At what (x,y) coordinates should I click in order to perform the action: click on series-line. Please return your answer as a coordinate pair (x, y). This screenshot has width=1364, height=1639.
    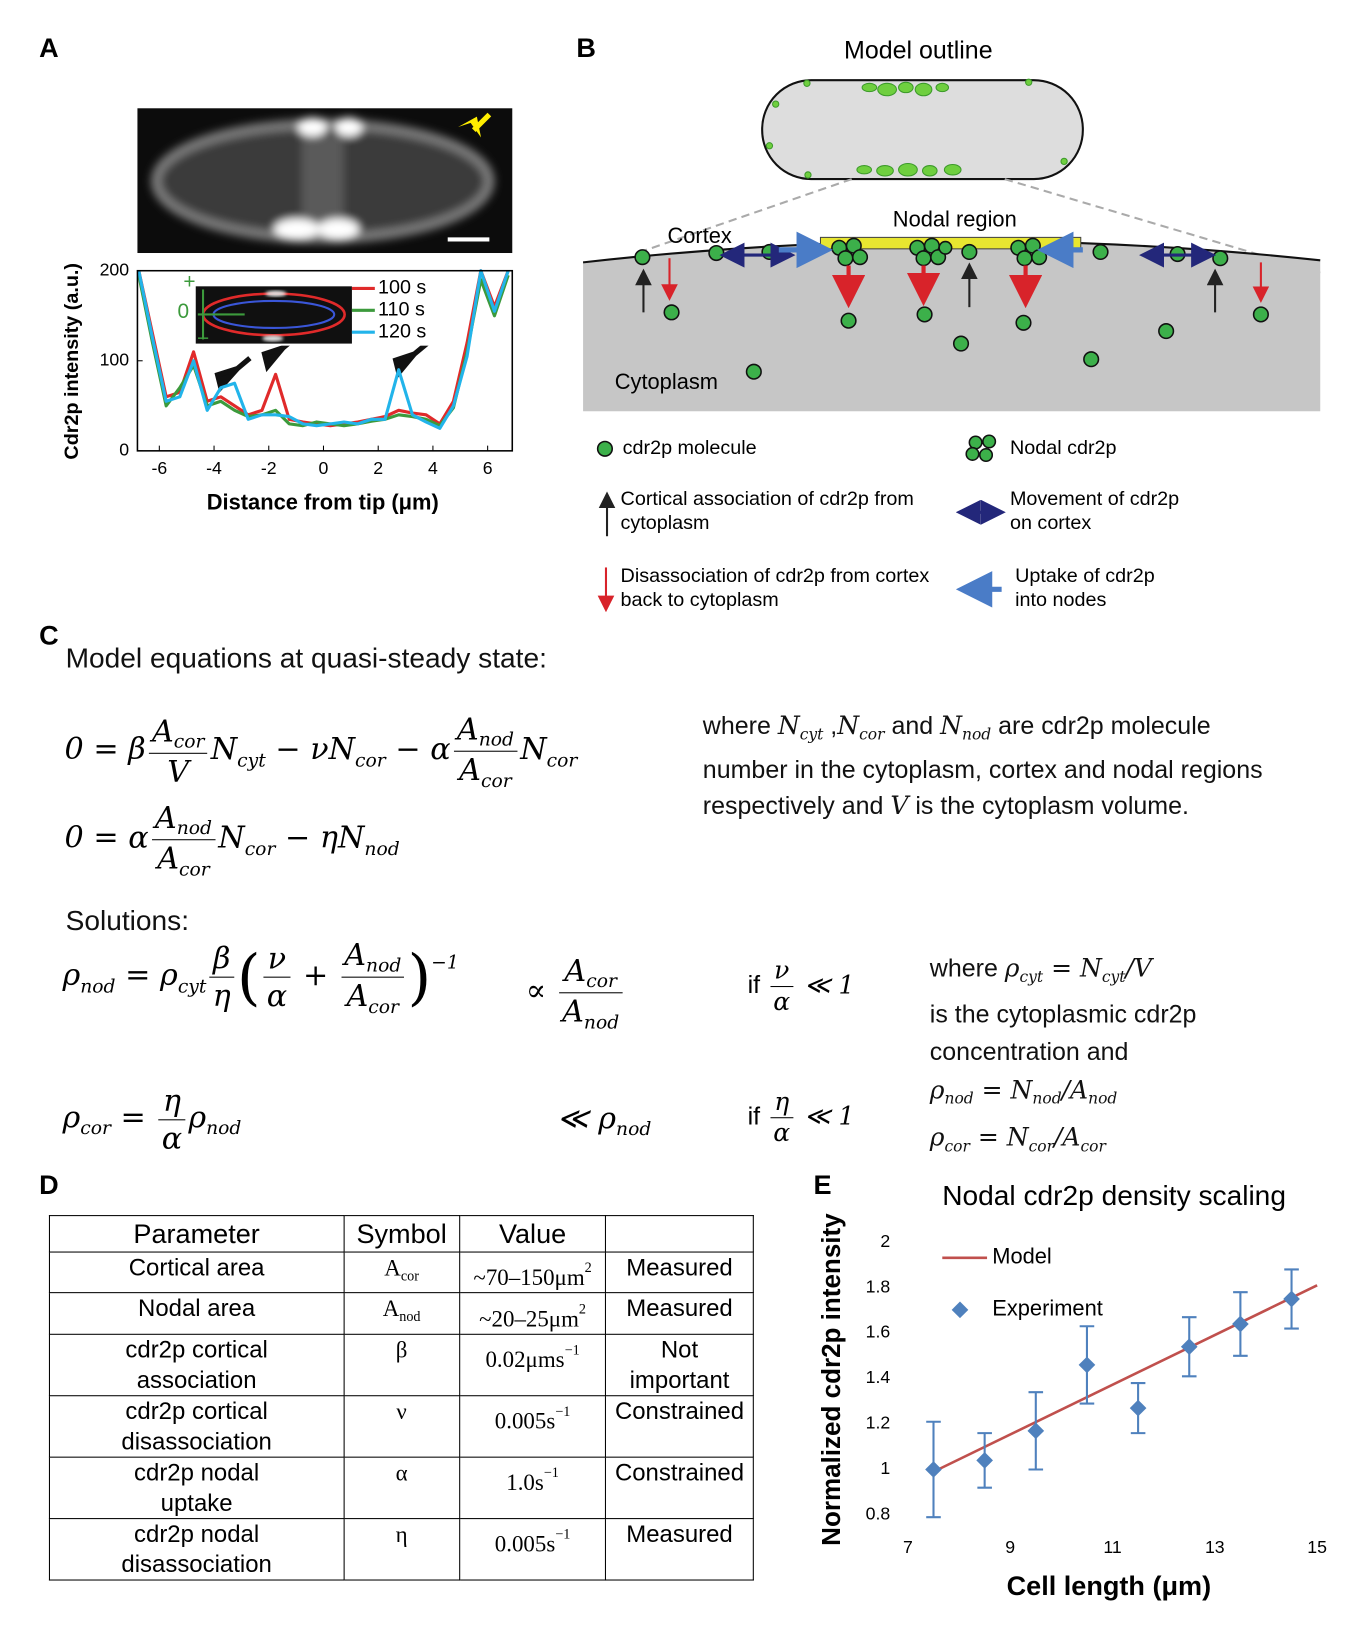
    Looking at the image, I should click on (323, 349).